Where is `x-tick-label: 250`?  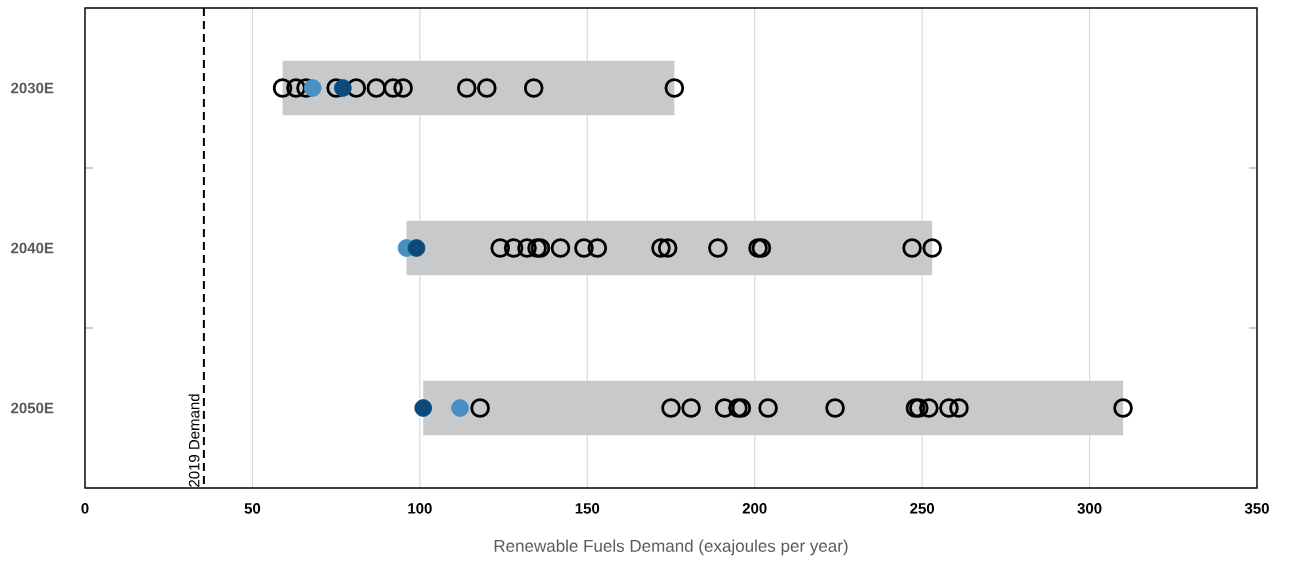
x-tick-label: 250 is located at coordinates (922, 508).